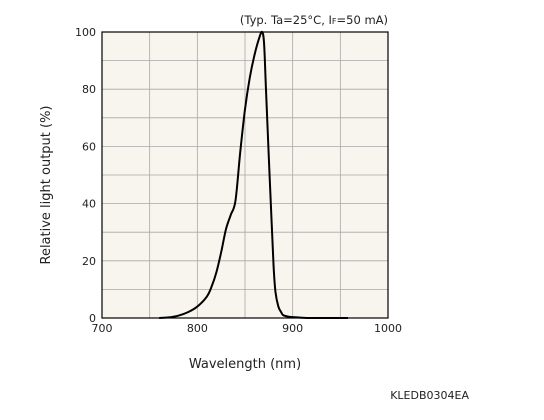  I want to click on x-tick-label: 1000, so click(388, 328).